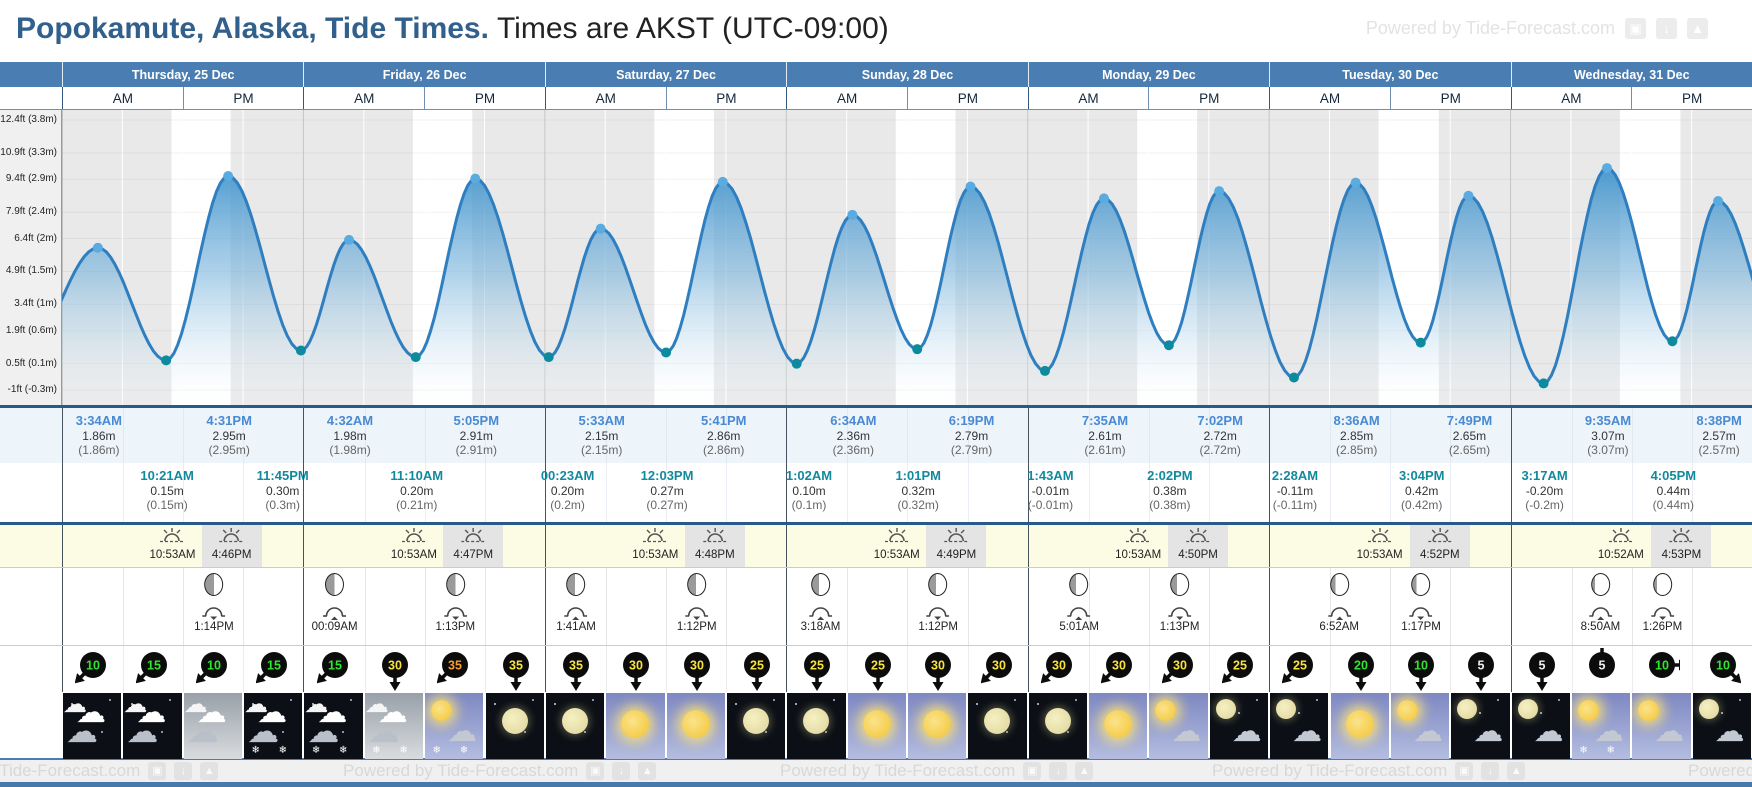 The image size is (1752, 787). Describe the element at coordinates (1300, 666) in the screenshot. I see `wind-speed-value: 25` at that location.